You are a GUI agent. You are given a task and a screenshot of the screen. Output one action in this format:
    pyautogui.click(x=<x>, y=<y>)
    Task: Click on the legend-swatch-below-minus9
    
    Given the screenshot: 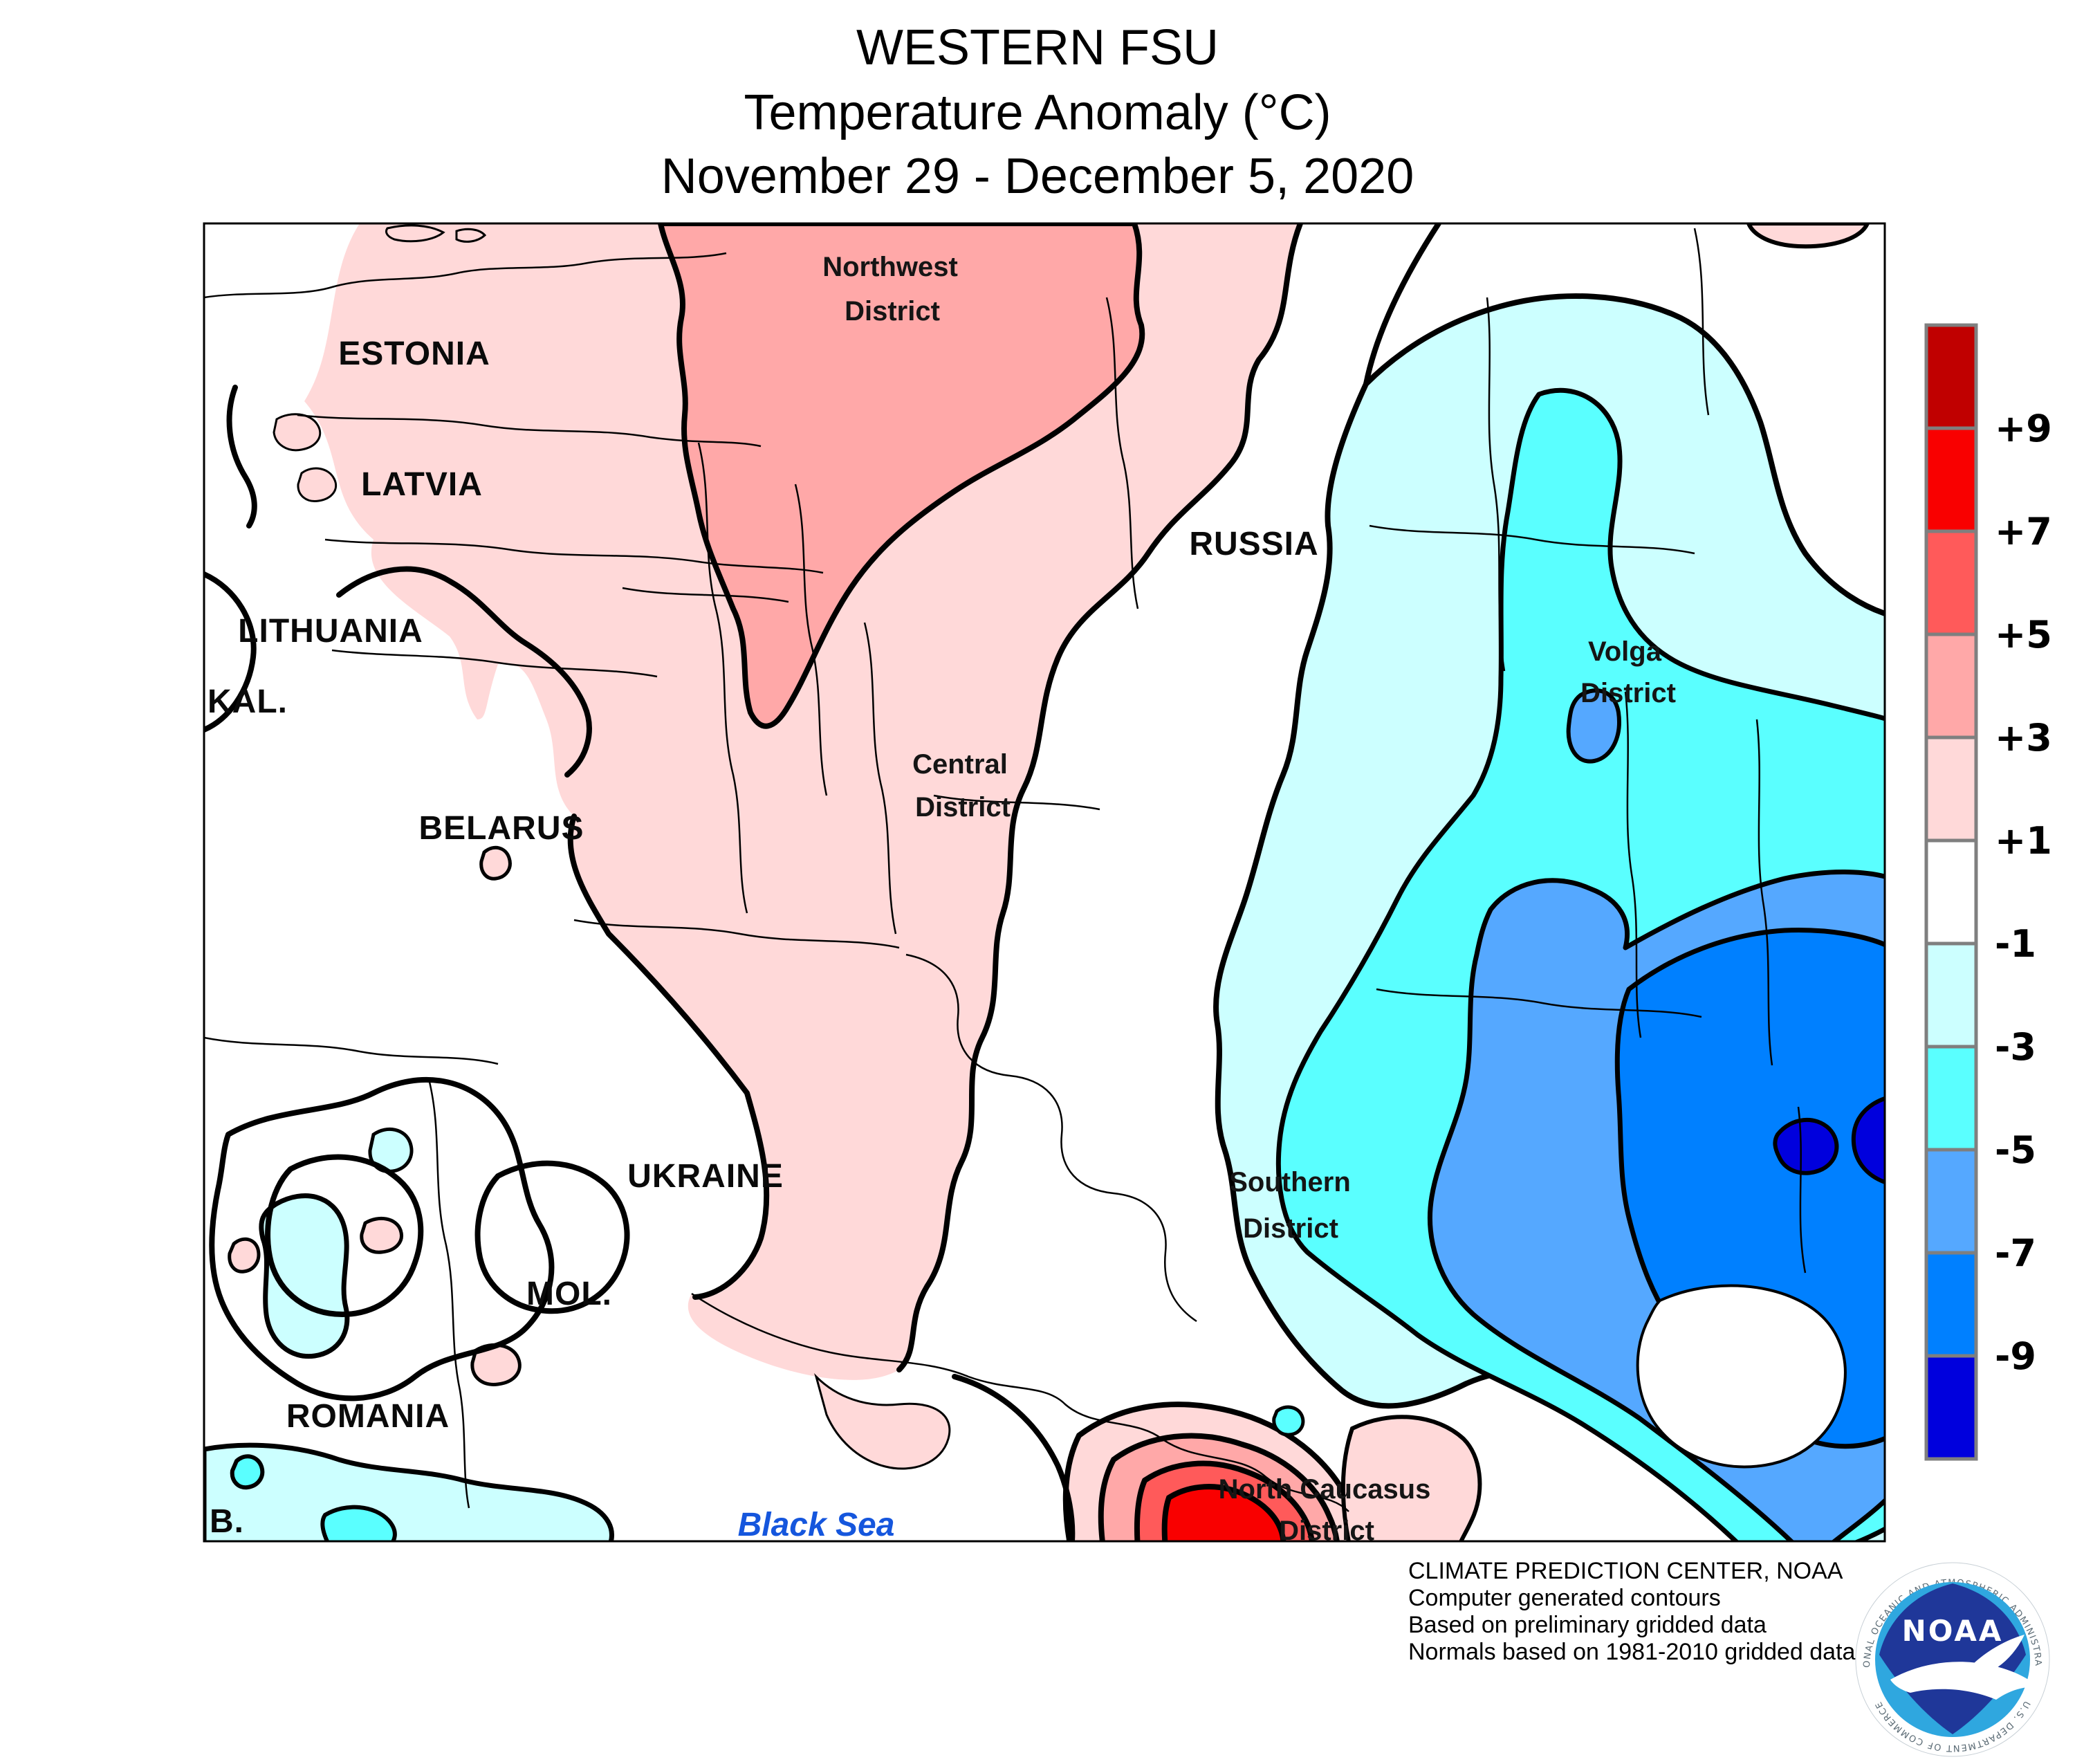 What is the action you would take?
    pyautogui.click(x=1951, y=1407)
    